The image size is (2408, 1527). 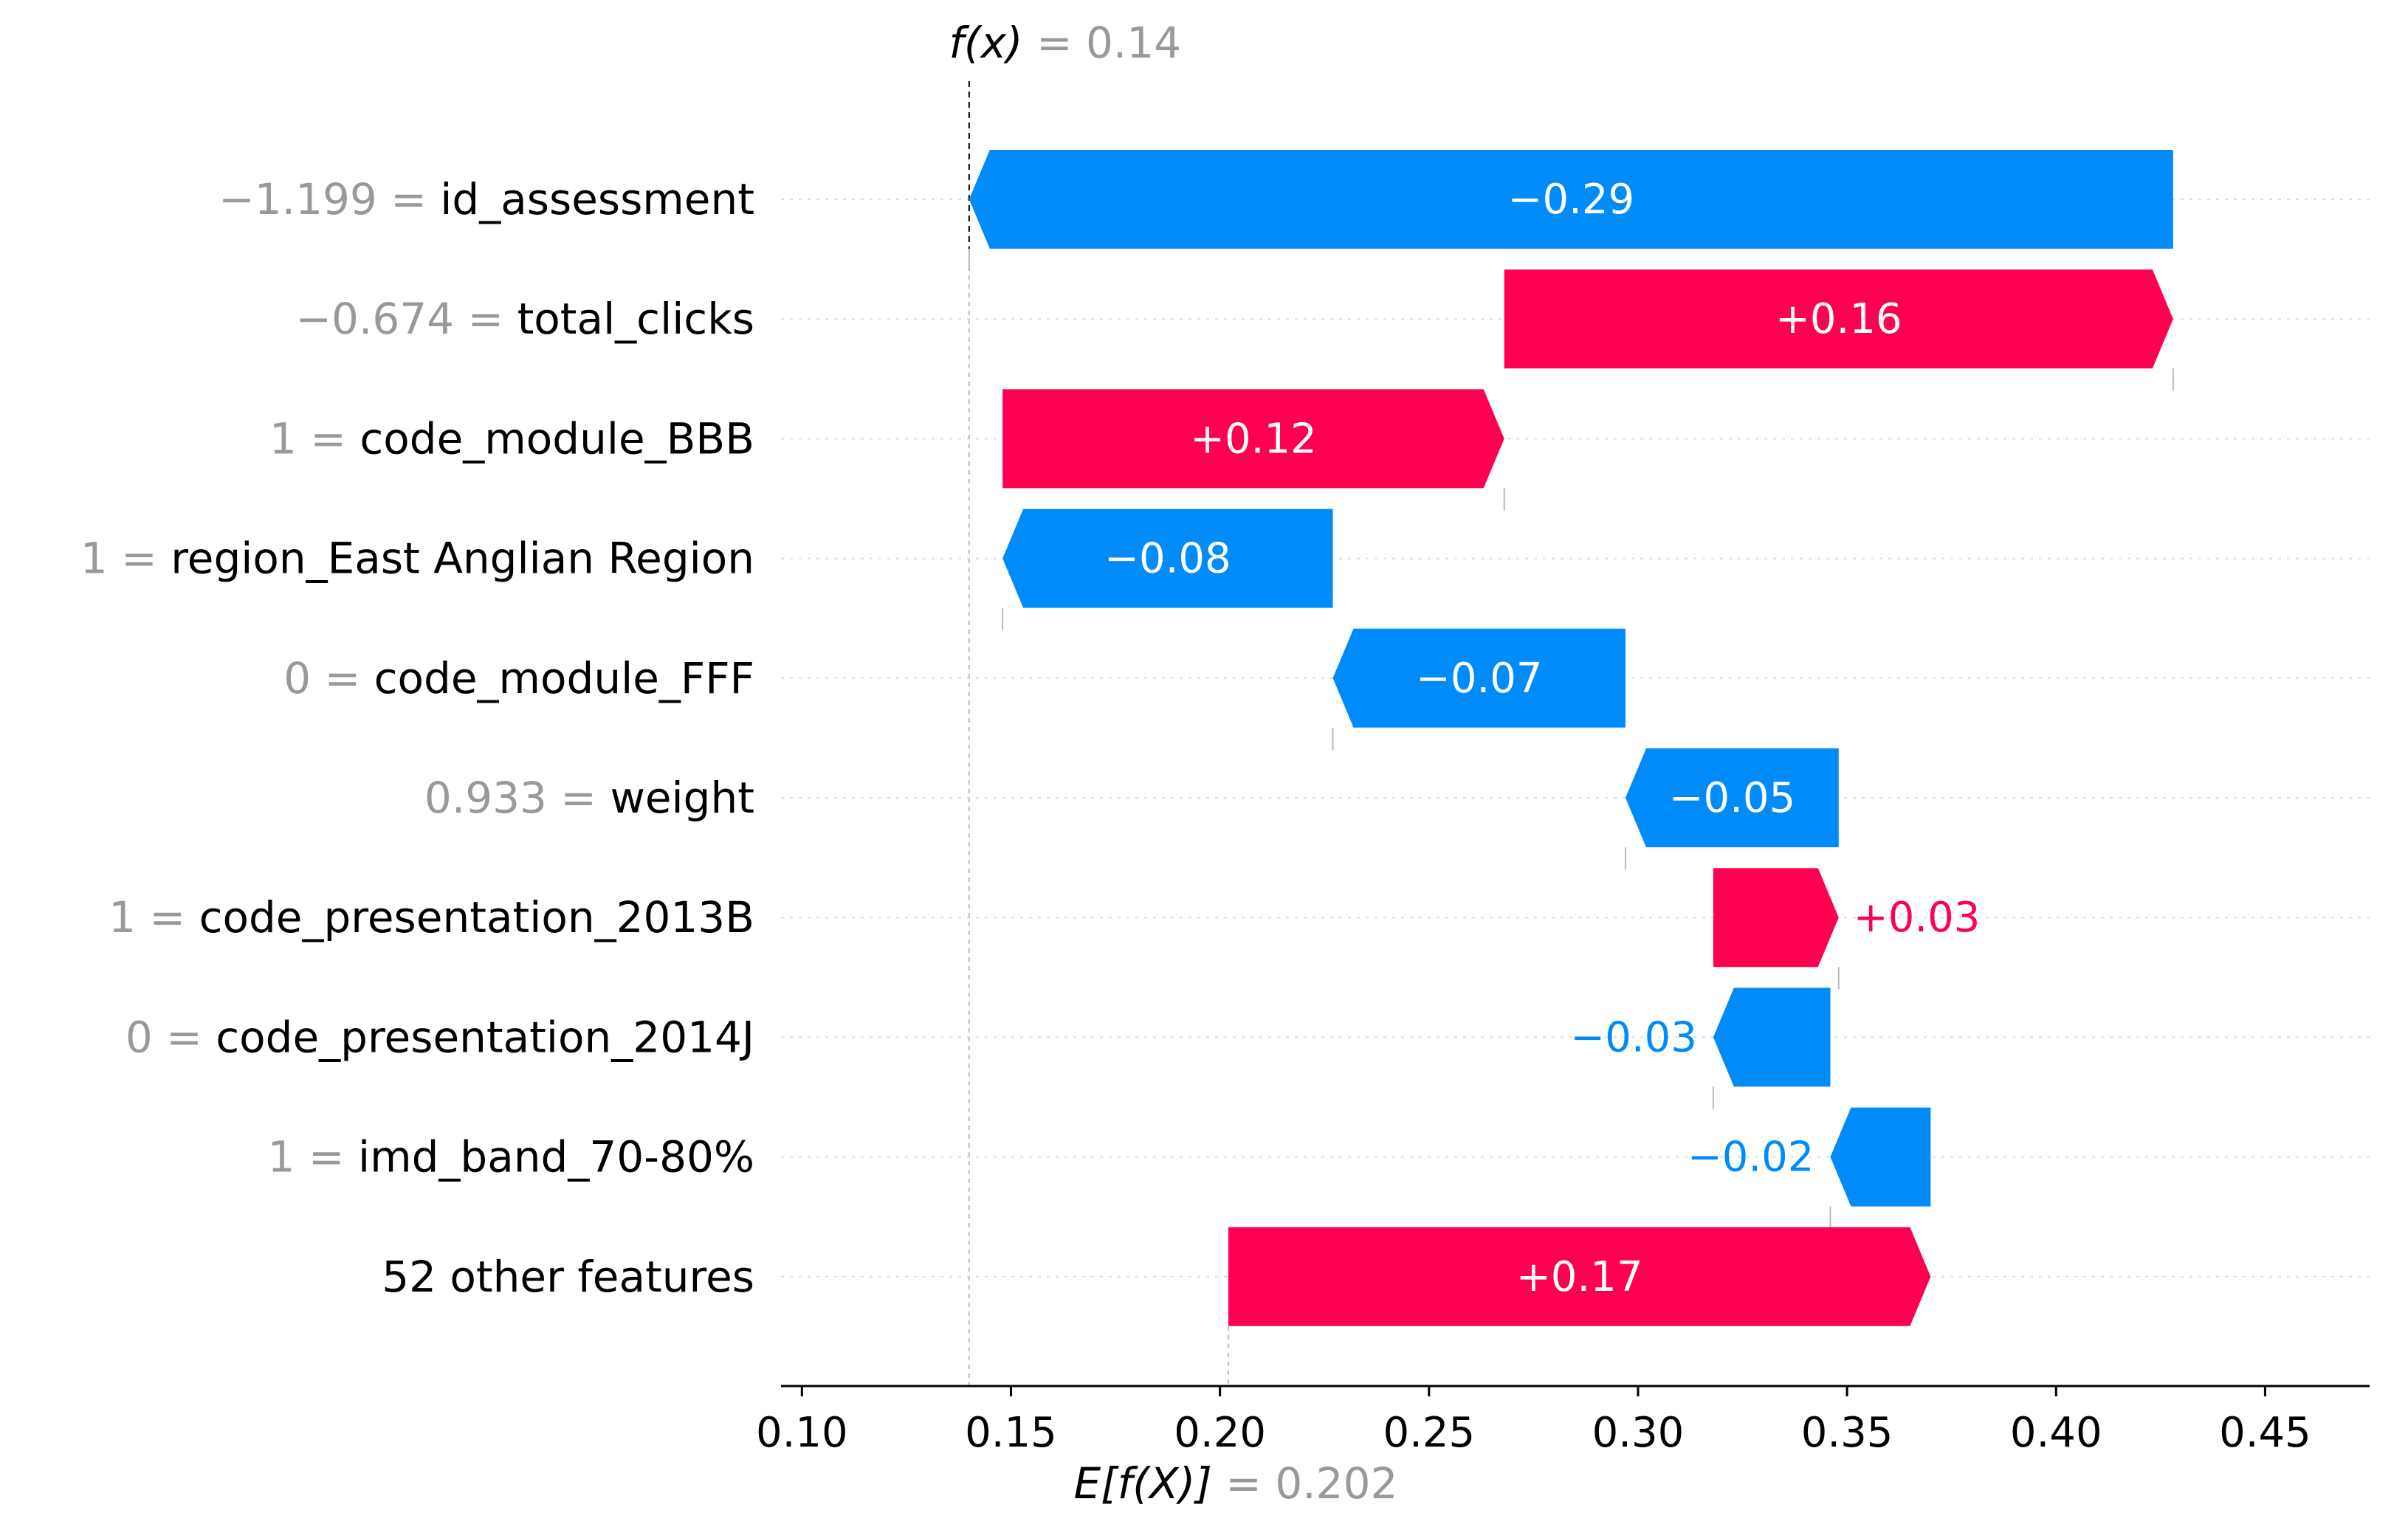 I want to click on bar-code-presentation-2013b, so click(x=1776, y=918).